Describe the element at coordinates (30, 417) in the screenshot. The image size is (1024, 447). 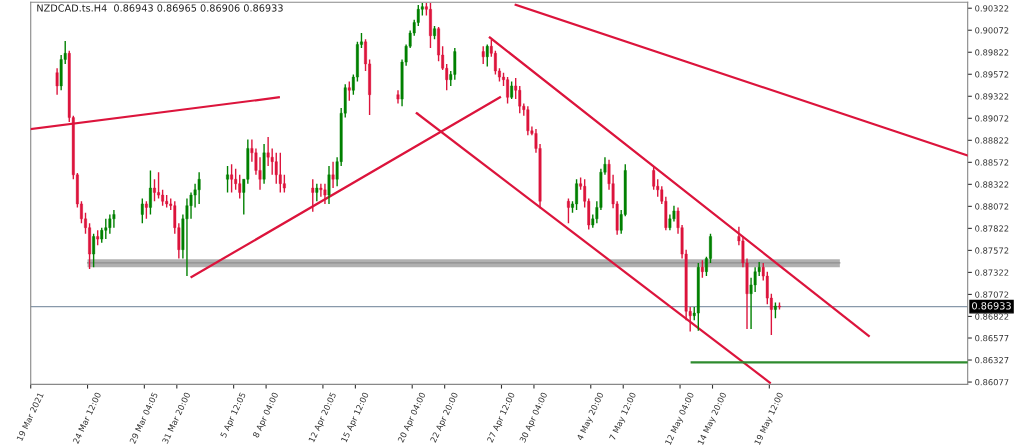
I see `x-tick-label: 19 Mar 2021` at that location.